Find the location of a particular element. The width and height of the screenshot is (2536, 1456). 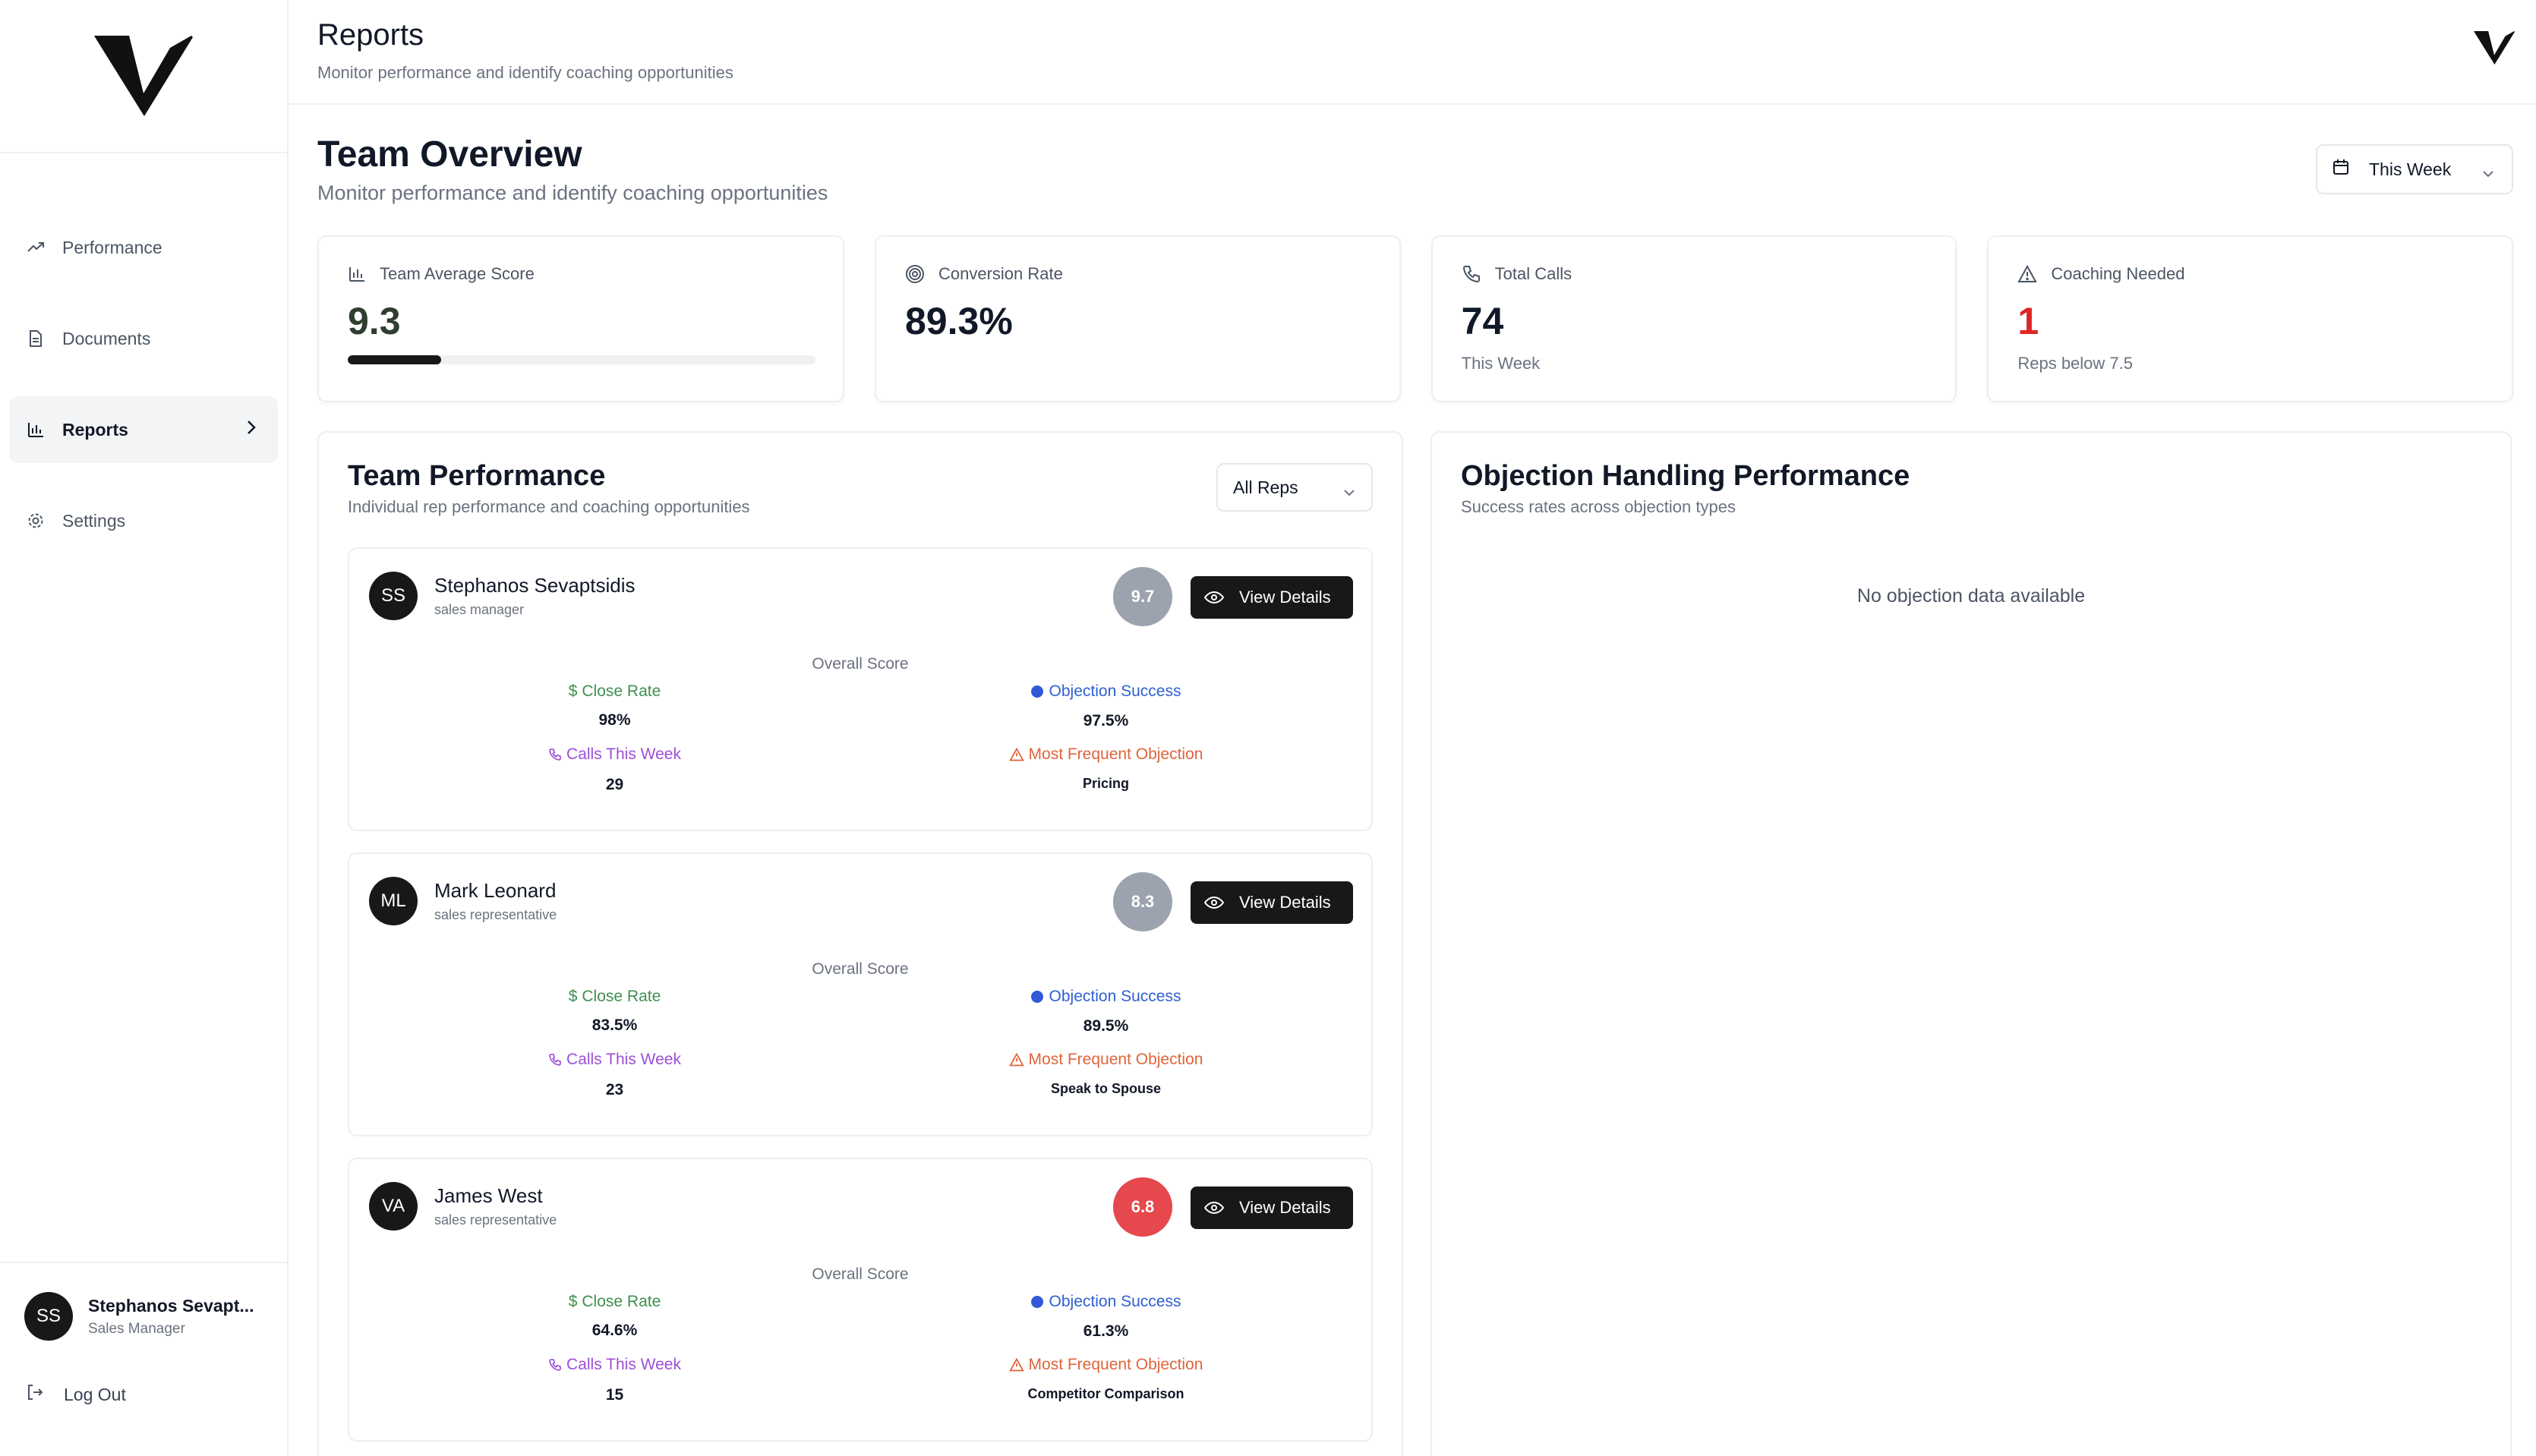

score-badge: 8.3 is located at coordinates (1142, 901).